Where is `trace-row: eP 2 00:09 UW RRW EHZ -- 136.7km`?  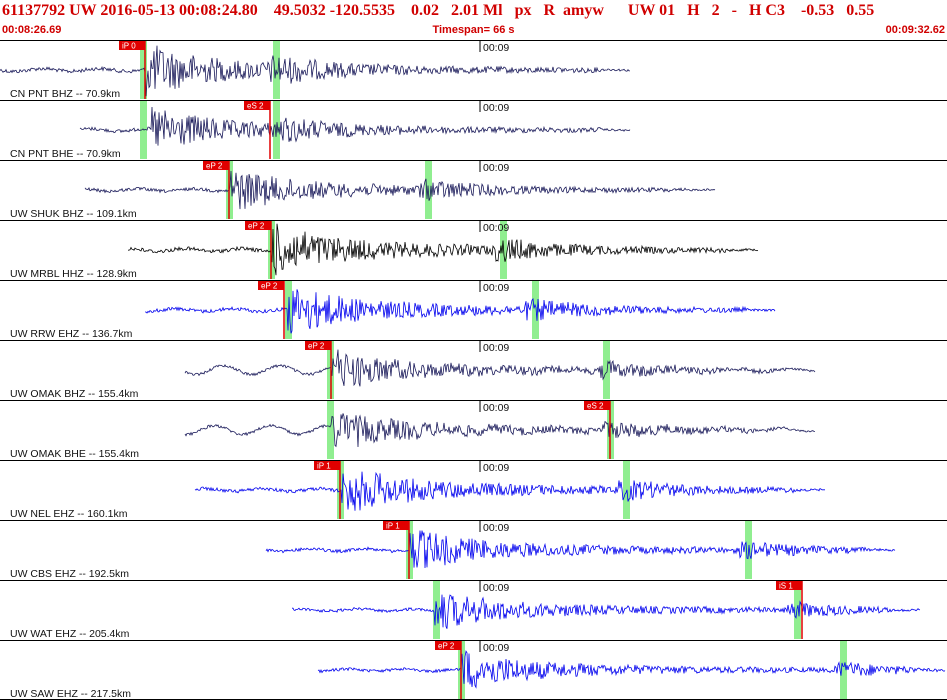 trace-row: eP 2 00:09 UW RRW EHZ -- 136.7km is located at coordinates (473, 310).